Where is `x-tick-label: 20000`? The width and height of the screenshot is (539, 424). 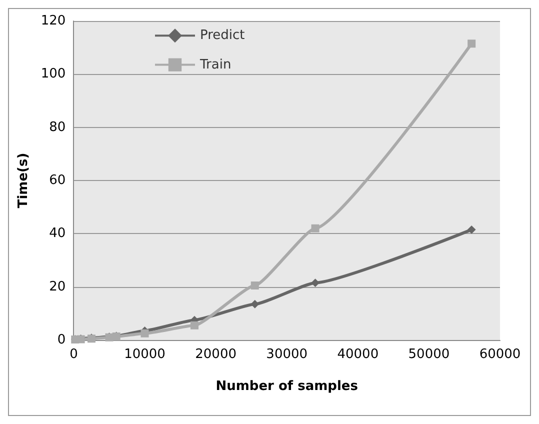 x-tick-label: 20000 is located at coordinates (215, 354).